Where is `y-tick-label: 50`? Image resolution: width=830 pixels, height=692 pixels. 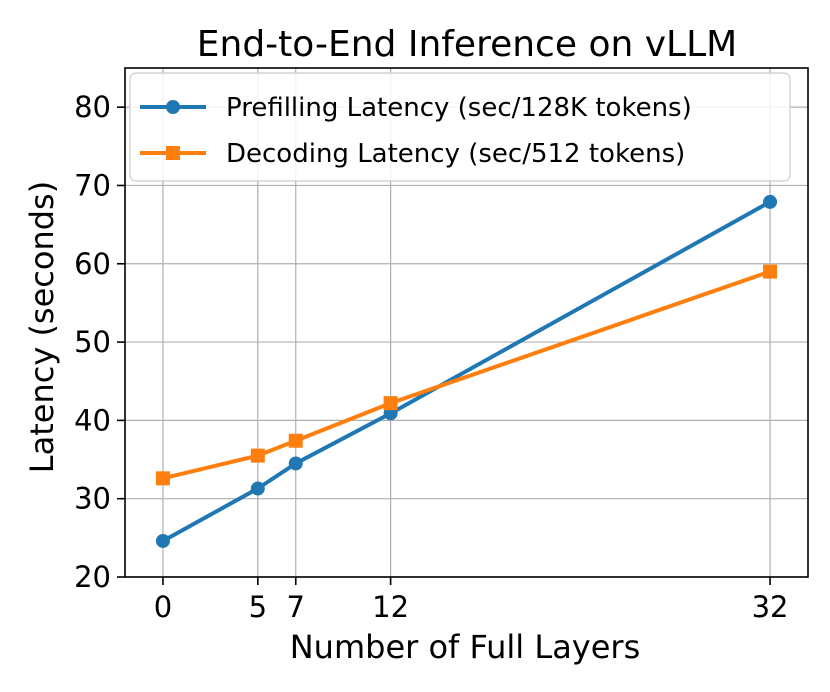
y-tick-label: 50 is located at coordinates (92, 342).